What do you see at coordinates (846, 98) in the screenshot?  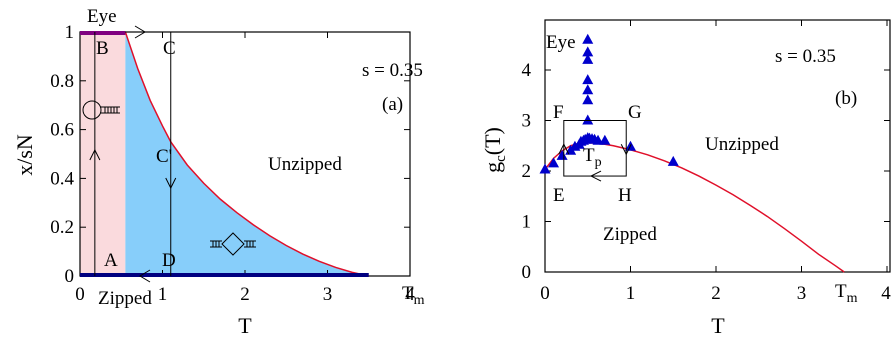 I see `panel-b-label: (b)` at bounding box center [846, 98].